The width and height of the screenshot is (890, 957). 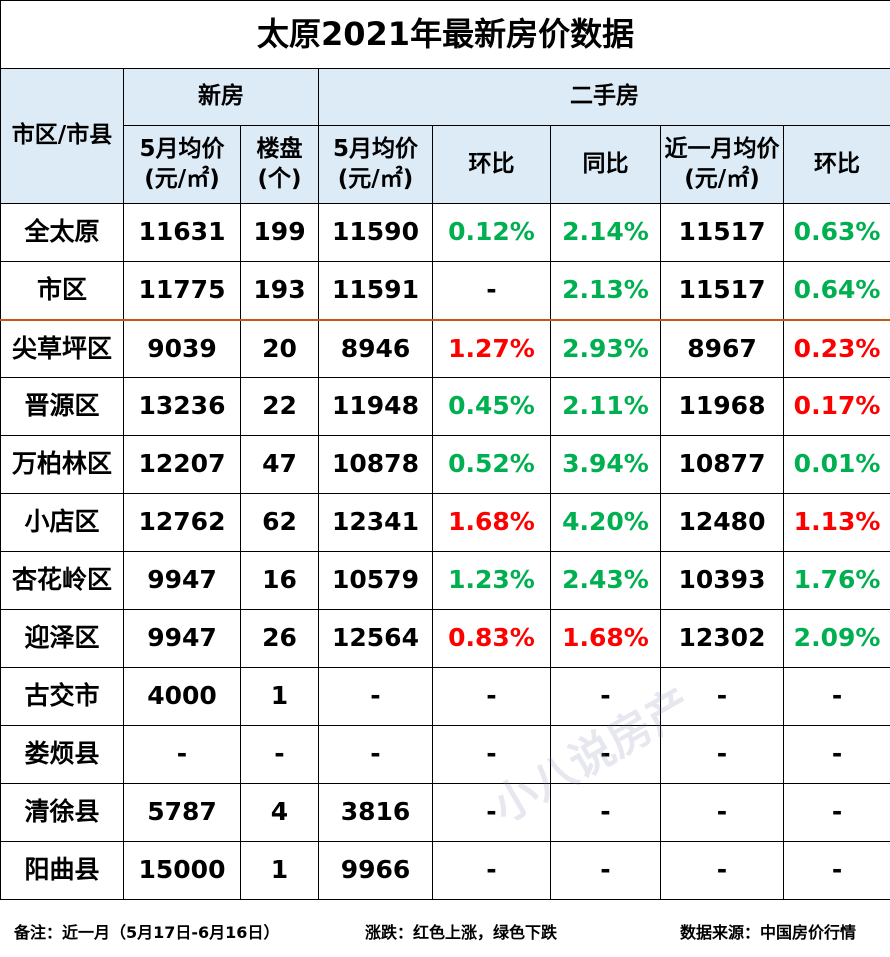 I want to click on value-cell: 12302, so click(x=722, y=638).